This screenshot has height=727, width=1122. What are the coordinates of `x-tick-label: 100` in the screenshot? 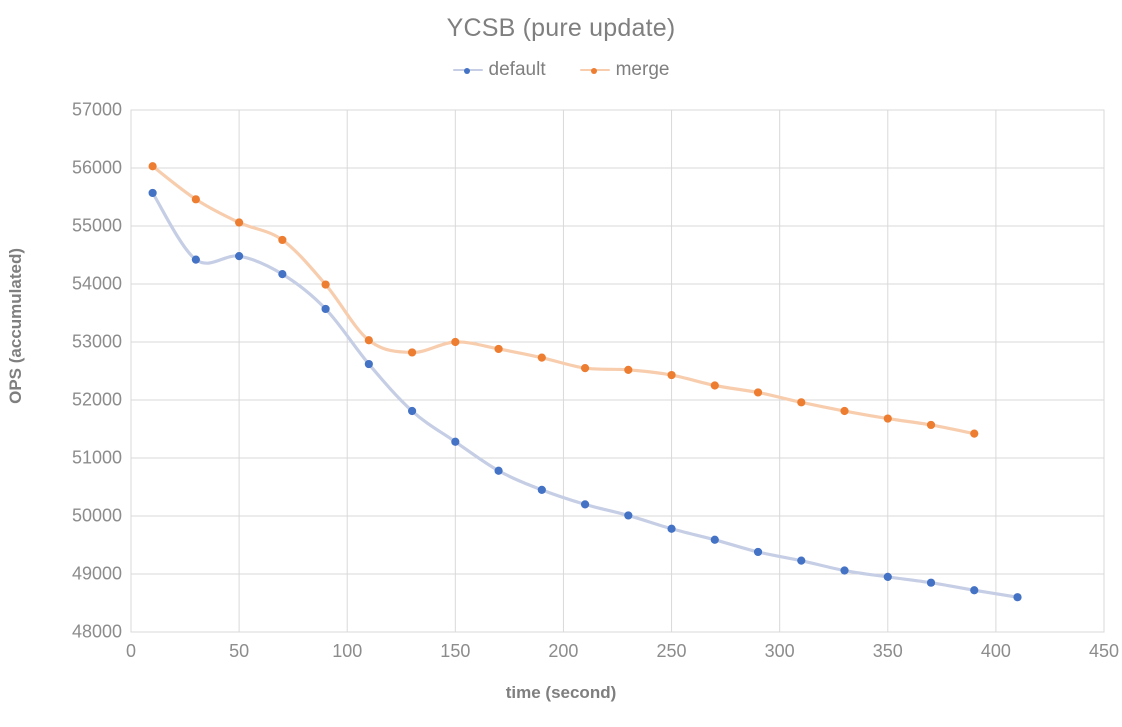 It's located at (347, 651).